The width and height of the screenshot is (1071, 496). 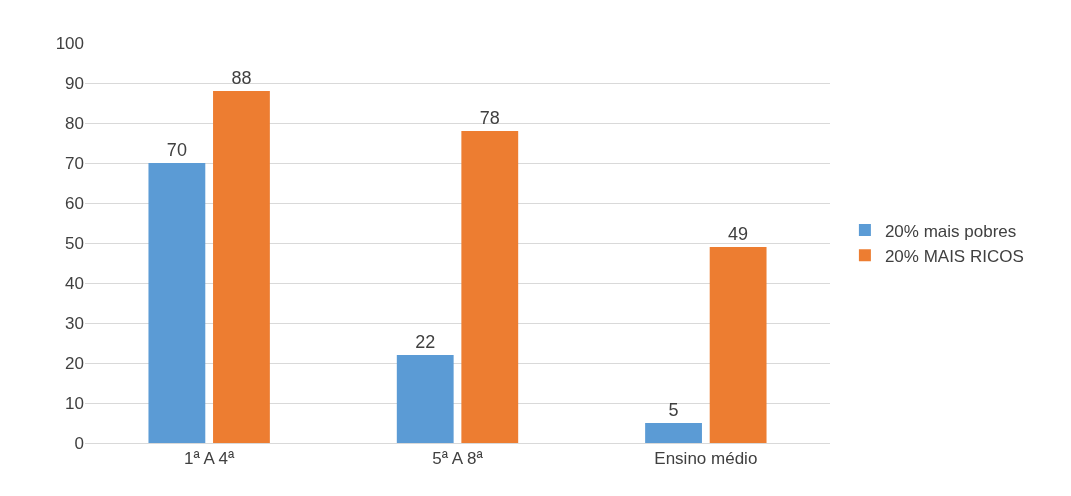 I want to click on x-tick-label: Ensino médio, so click(x=706, y=459).